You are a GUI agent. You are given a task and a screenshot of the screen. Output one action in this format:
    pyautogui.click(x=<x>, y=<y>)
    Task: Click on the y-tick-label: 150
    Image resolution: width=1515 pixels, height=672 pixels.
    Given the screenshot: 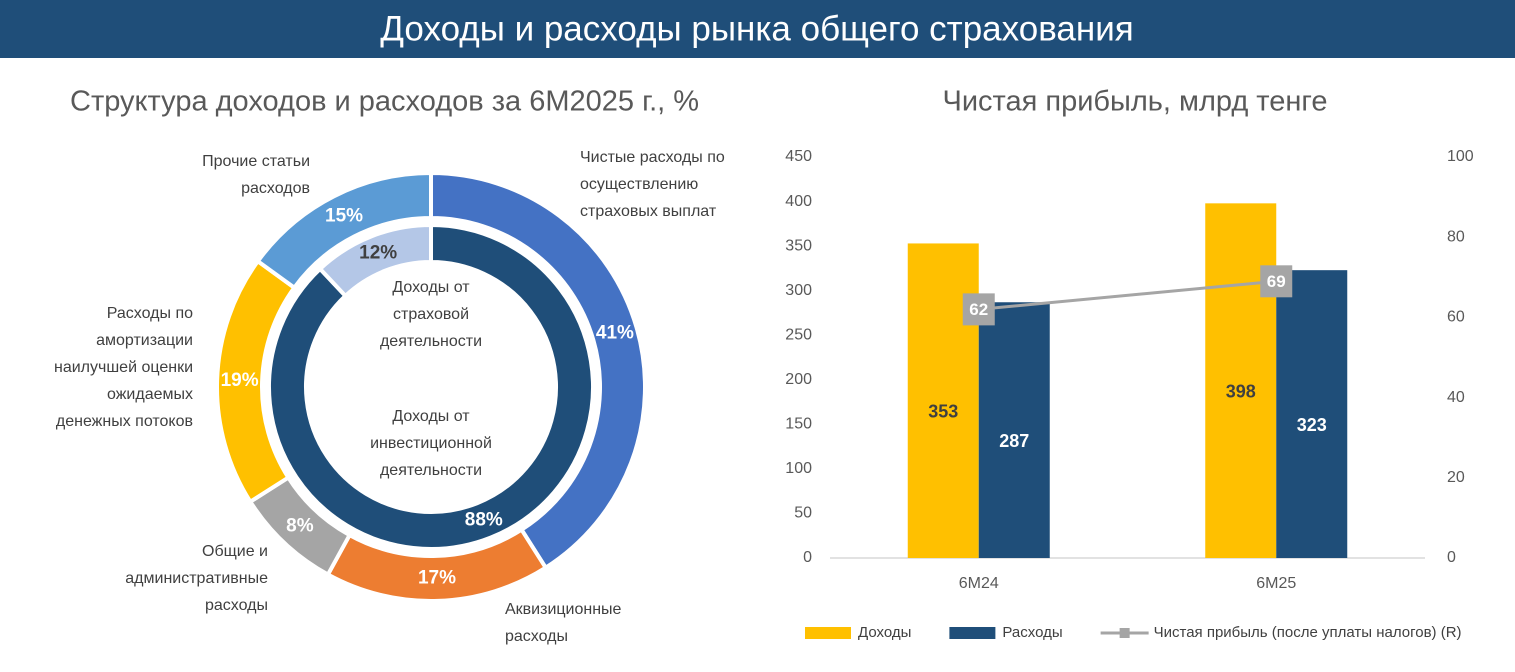 What is the action you would take?
    pyautogui.click(x=798, y=424)
    